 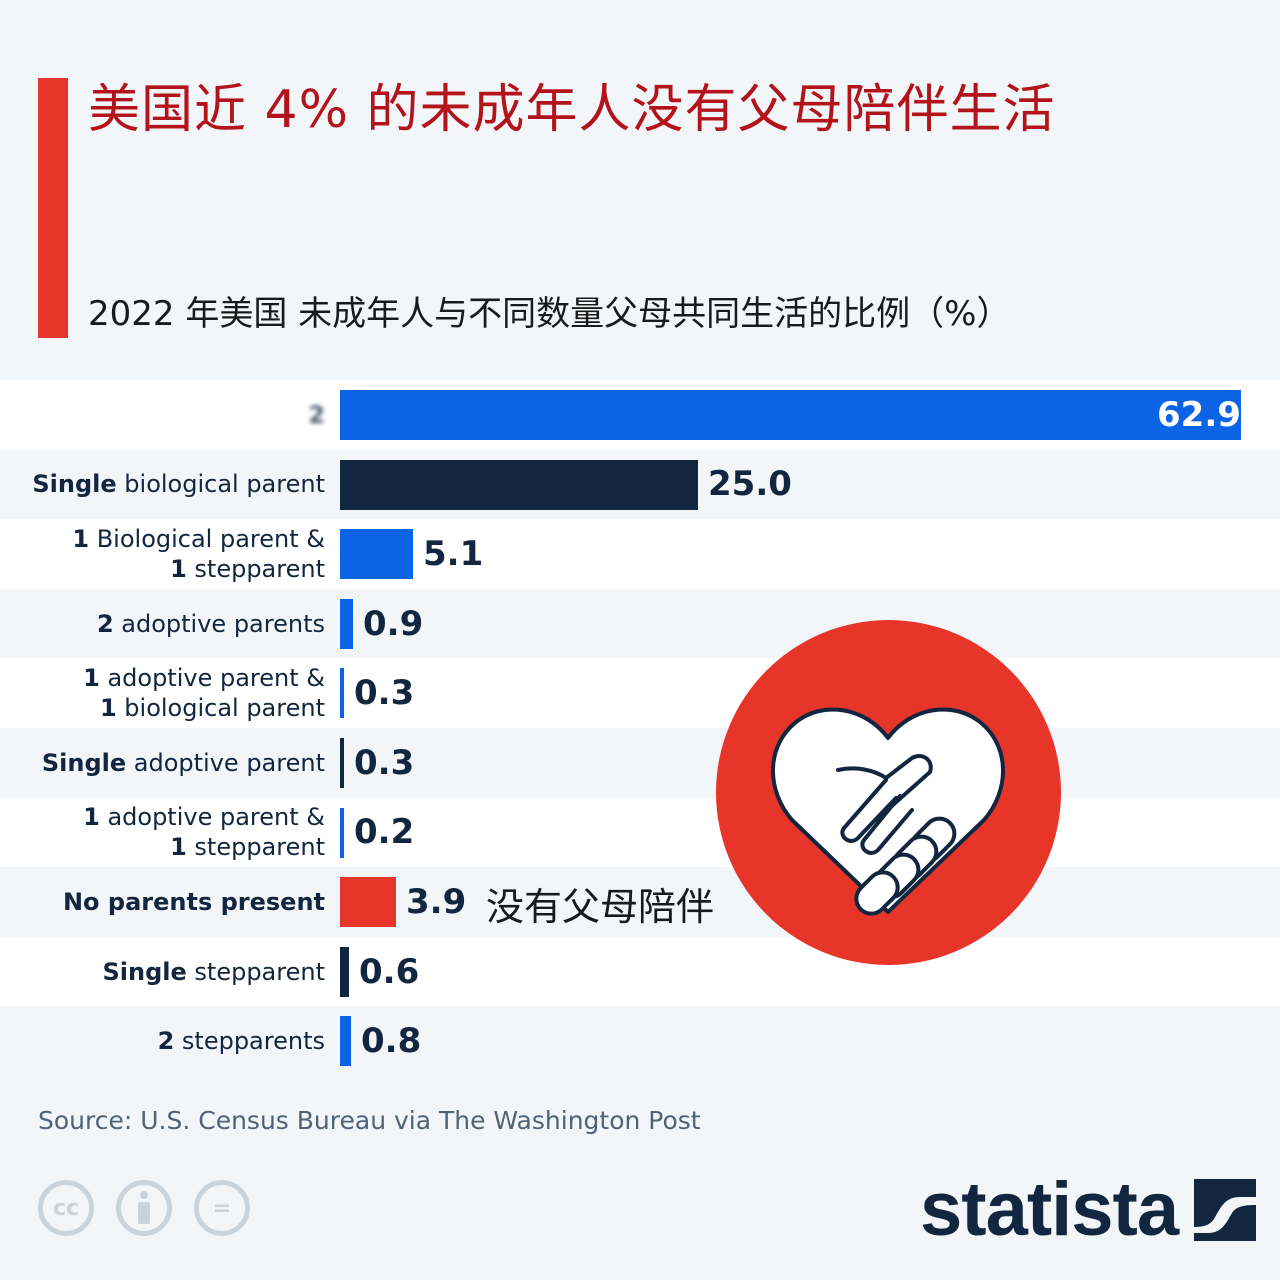 What do you see at coordinates (640, 832) in the screenshot?
I see `chart-row: 1 adoptive parent & 1 stepparent 0.2` at bounding box center [640, 832].